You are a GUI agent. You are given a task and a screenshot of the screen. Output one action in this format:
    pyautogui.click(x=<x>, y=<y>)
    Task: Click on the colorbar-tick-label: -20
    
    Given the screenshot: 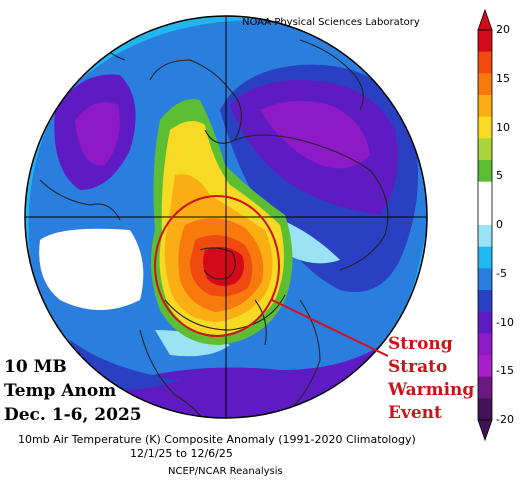 What is the action you would take?
    pyautogui.click(x=505, y=419)
    